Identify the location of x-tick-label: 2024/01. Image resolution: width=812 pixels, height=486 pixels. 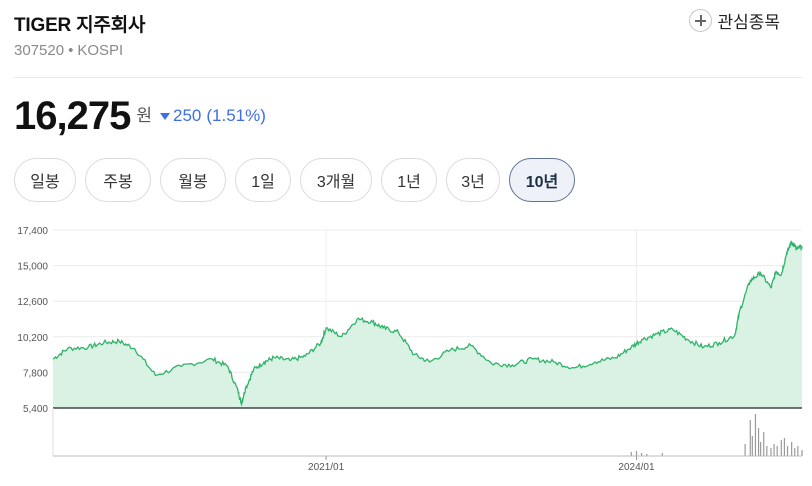
(636, 467).